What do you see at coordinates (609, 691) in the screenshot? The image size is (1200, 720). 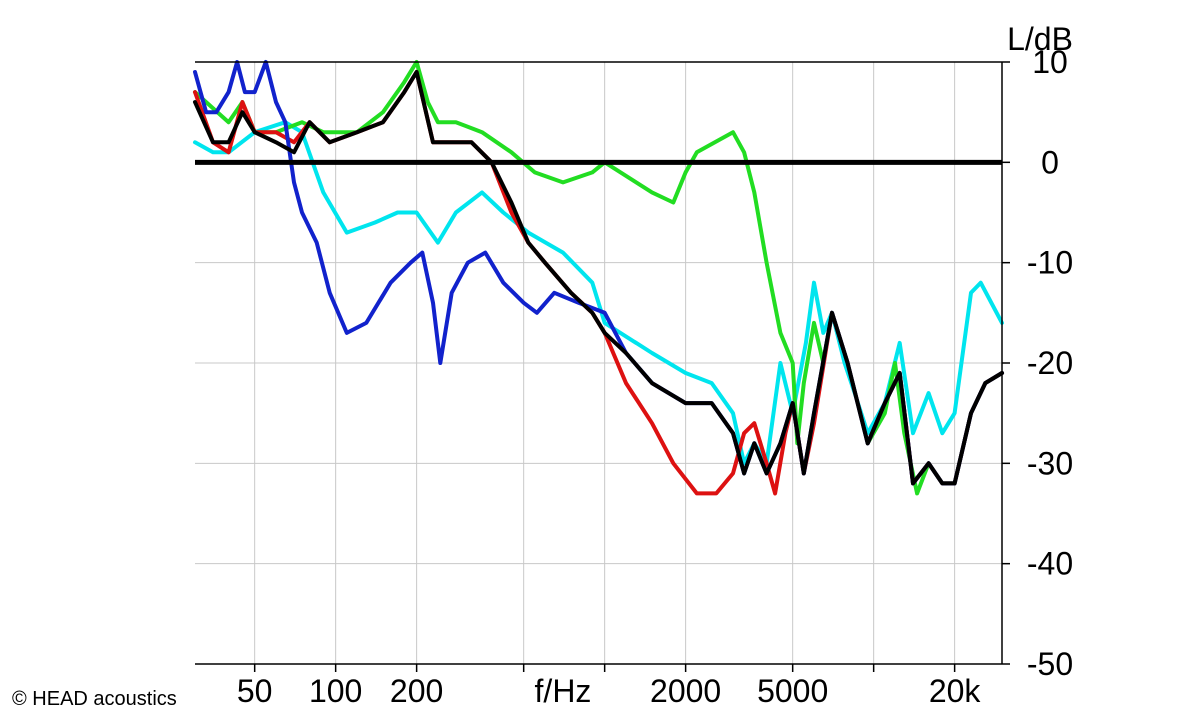 I see `x-tick-labels: 50 100 200 f/Hz 2000 5000 20k` at bounding box center [609, 691].